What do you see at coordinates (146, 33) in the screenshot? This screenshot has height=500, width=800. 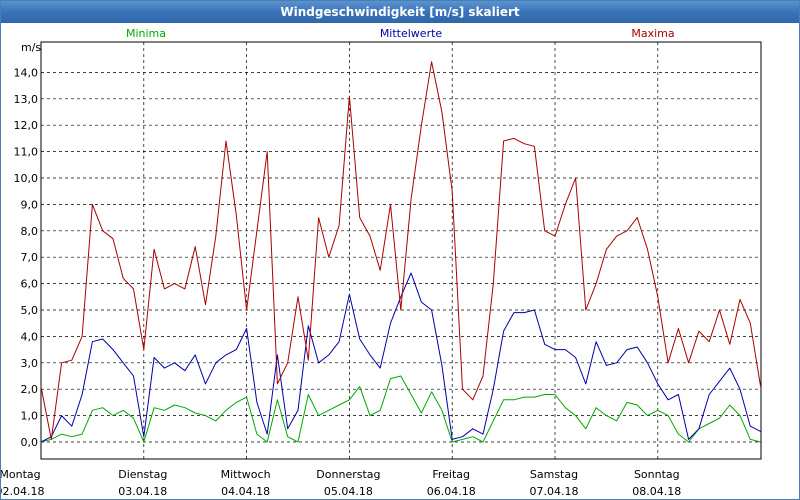 I see `legend-minima: Minima` at bounding box center [146, 33].